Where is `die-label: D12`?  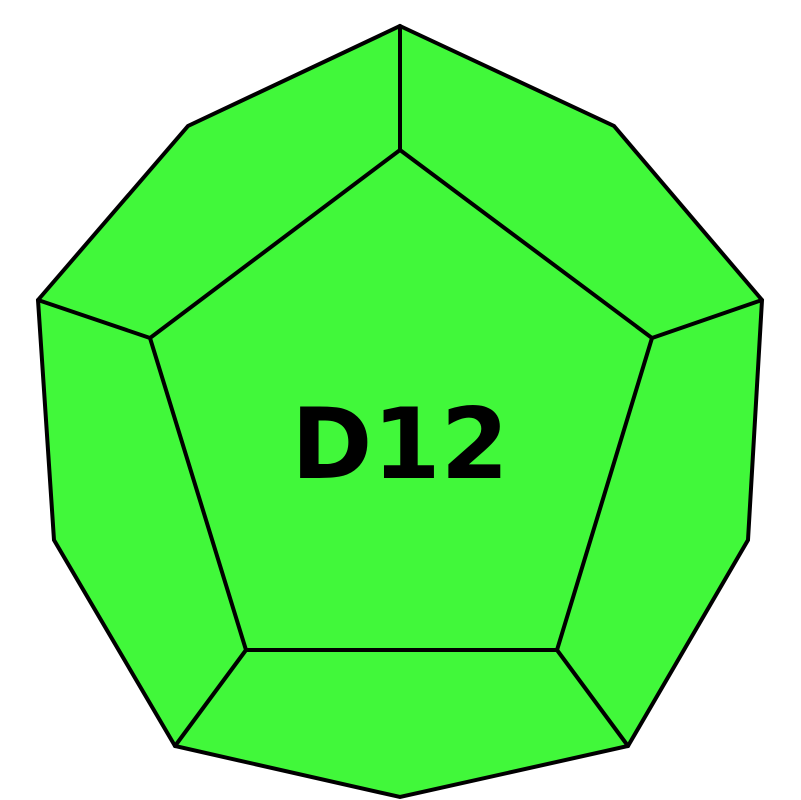 die-label: D12 is located at coordinates (400, 445).